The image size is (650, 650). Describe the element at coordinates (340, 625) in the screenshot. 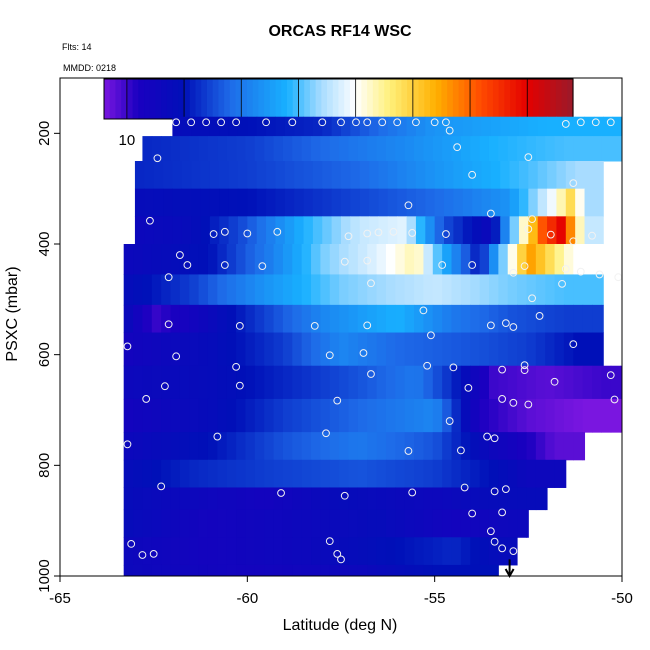

I see `x-axis-label: Latitude (deg N)` at that location.